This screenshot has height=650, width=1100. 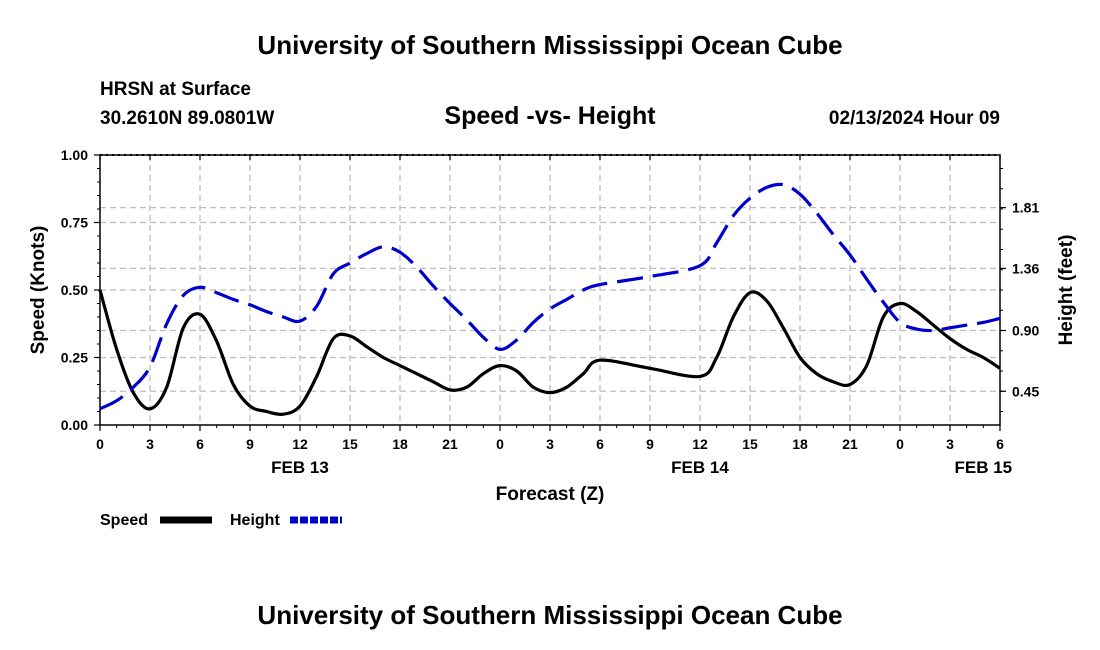 What do you see at coordinates (1025, 331) in the screenshot?
I see `y-right-tick-label: 0.90` at bounding box center [1025, 331].